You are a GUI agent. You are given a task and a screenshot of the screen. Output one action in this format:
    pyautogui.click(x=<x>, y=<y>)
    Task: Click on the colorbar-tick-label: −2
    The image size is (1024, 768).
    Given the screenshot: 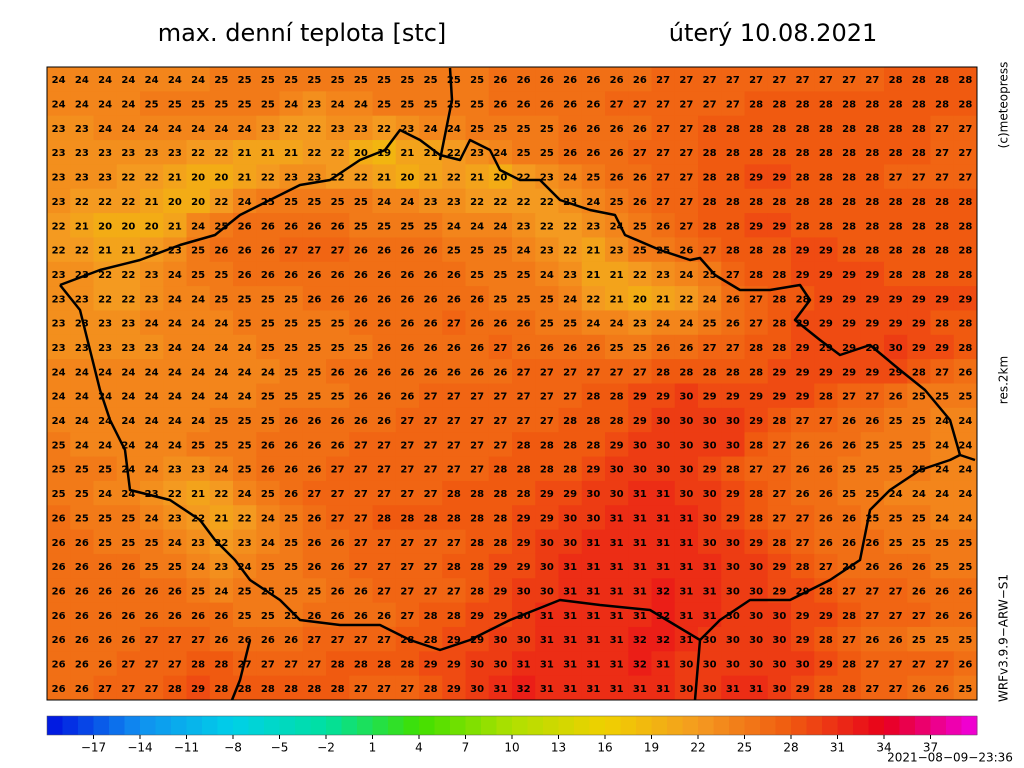 What is the action you would take?
    pyautogui.click(x=326, y=748)
    